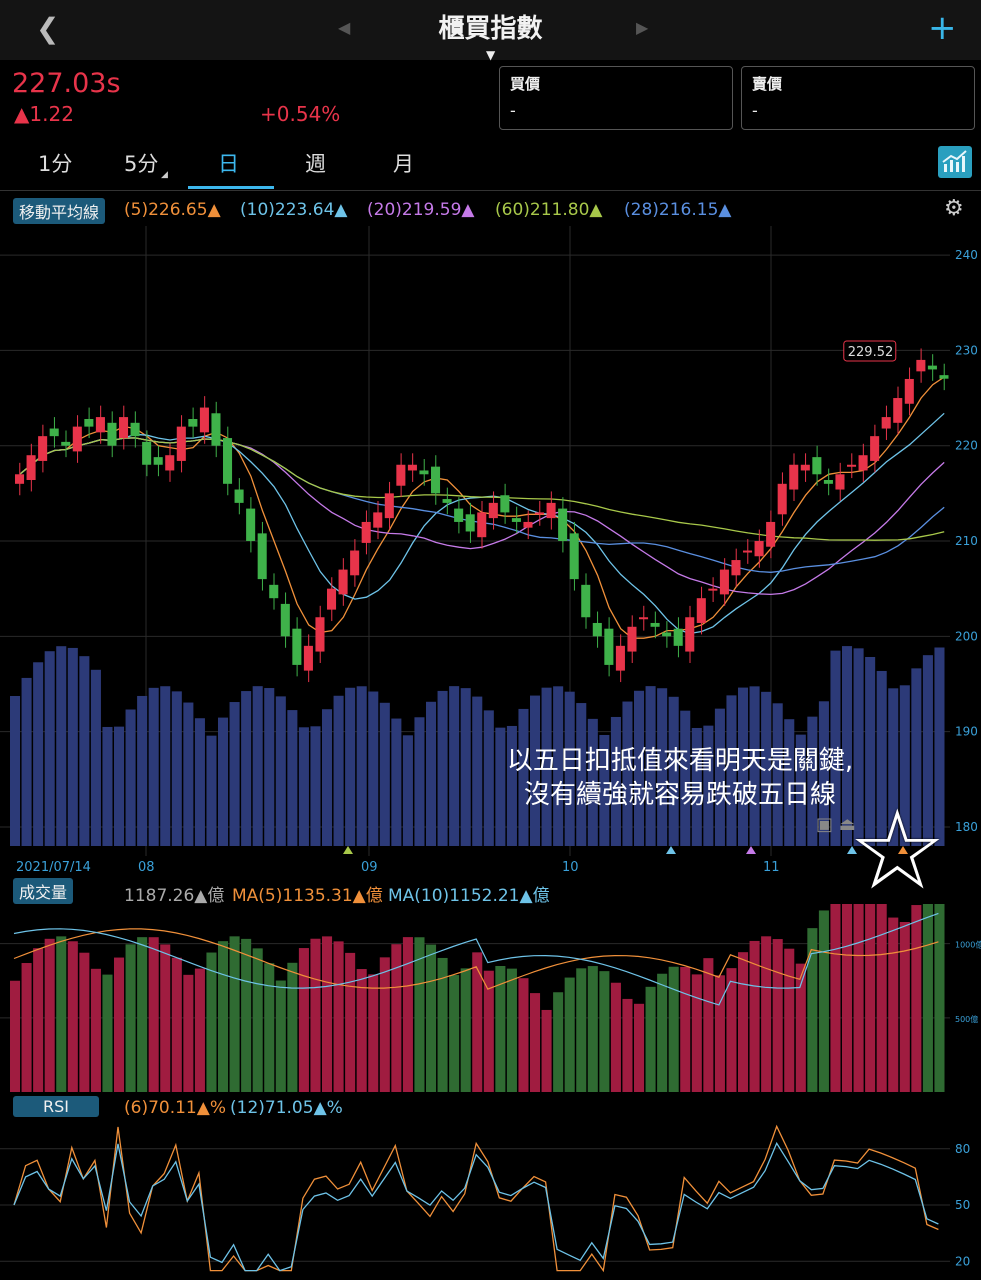  Describe the element at coordinates (231, 187) in the screenshot. I see `active-tab-indicator` at that location.